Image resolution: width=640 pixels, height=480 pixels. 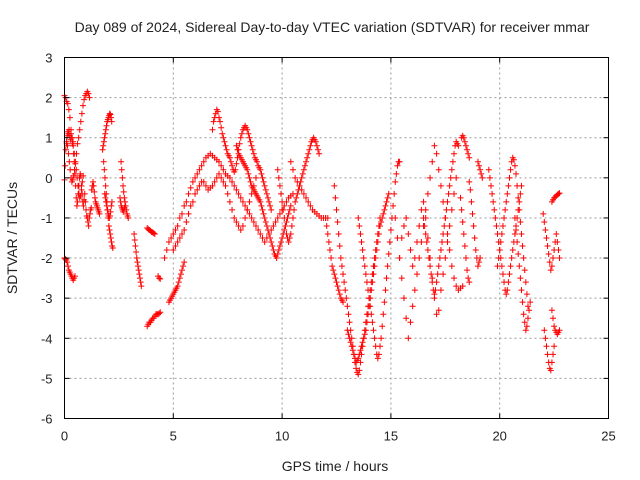 What do you see at coordinates (512, 232) in the screenshot?
I see `series-arc34` at bounding box center [512, 232].